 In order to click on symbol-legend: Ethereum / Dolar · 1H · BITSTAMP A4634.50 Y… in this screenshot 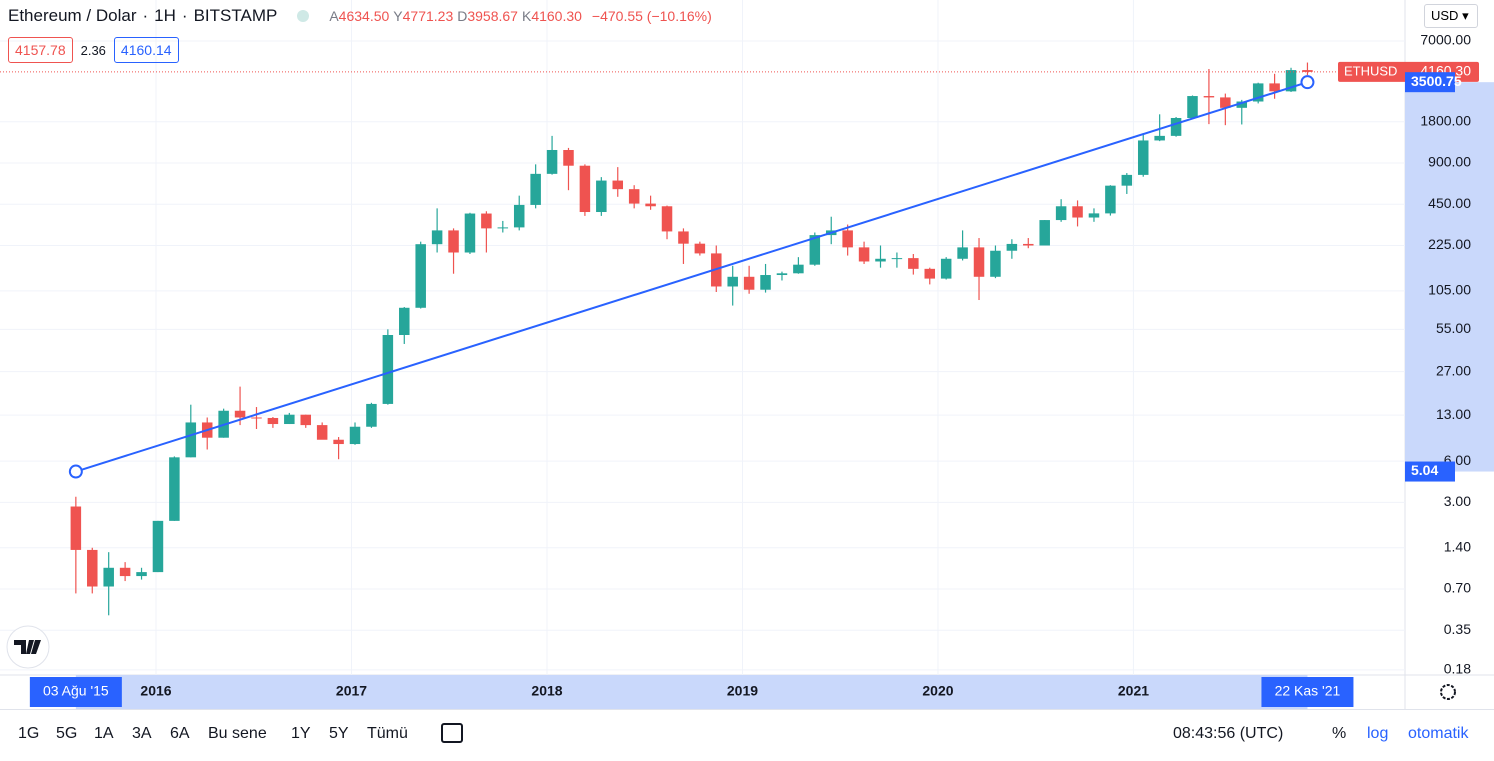, I will do `click(360, 15)`.